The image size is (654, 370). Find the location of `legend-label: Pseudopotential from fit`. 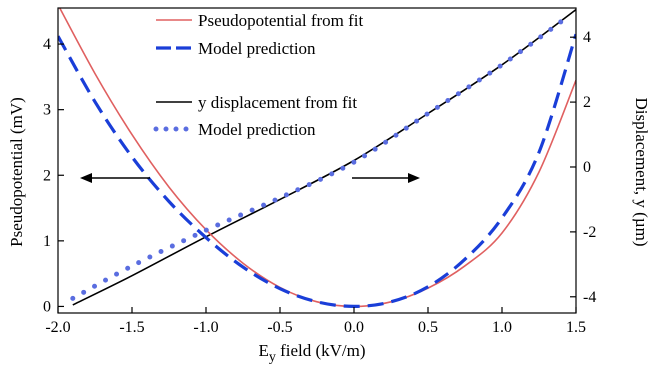

legend-label: Pseudopotential from fit is located at coordinates (281, 20).